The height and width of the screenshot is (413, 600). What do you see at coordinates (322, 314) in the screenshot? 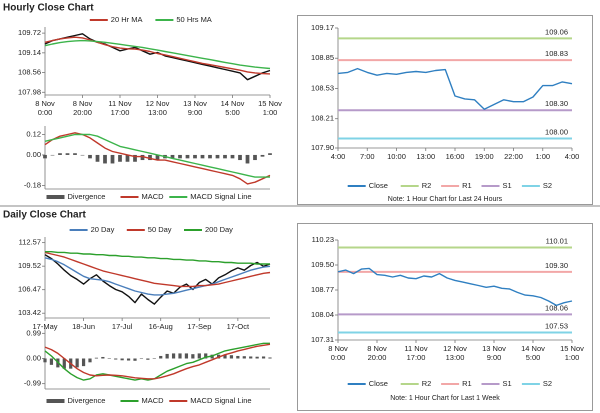
I see `y-tick-label: 108.04` at bounding box center [322, 314].